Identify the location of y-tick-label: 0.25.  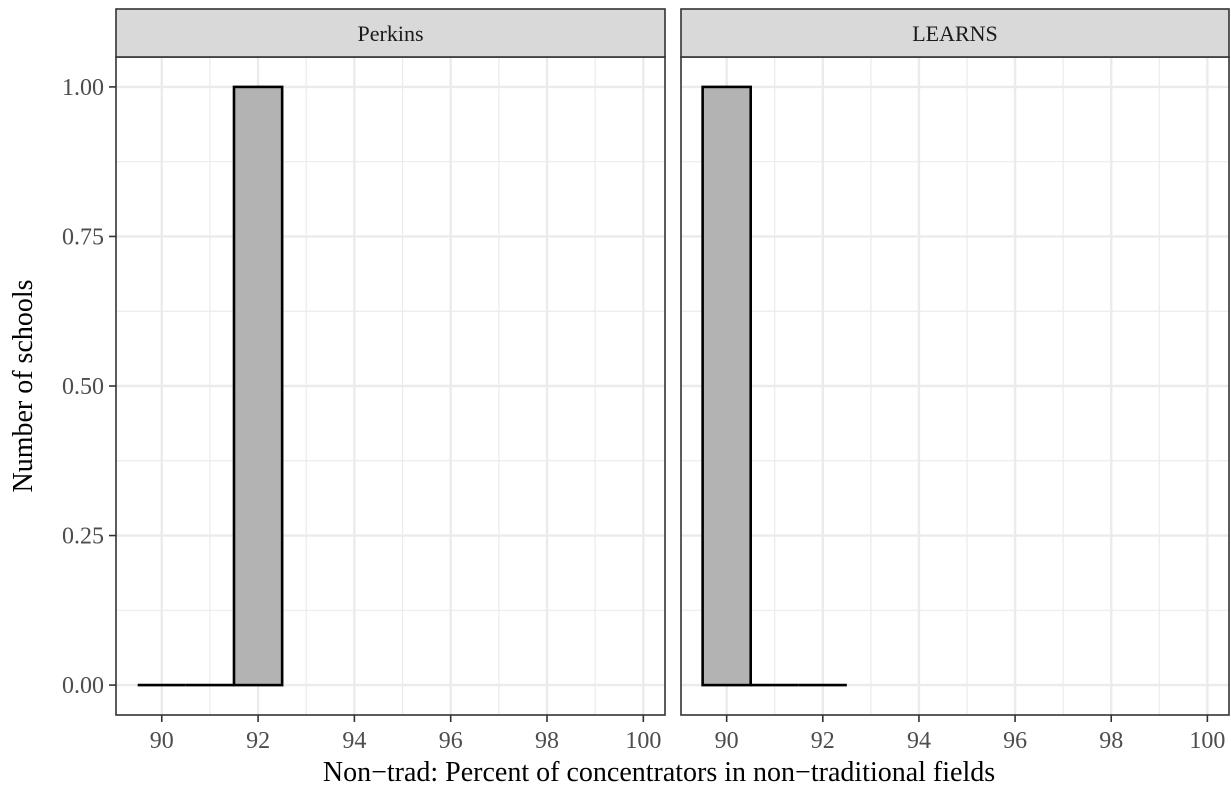
(83, 537).